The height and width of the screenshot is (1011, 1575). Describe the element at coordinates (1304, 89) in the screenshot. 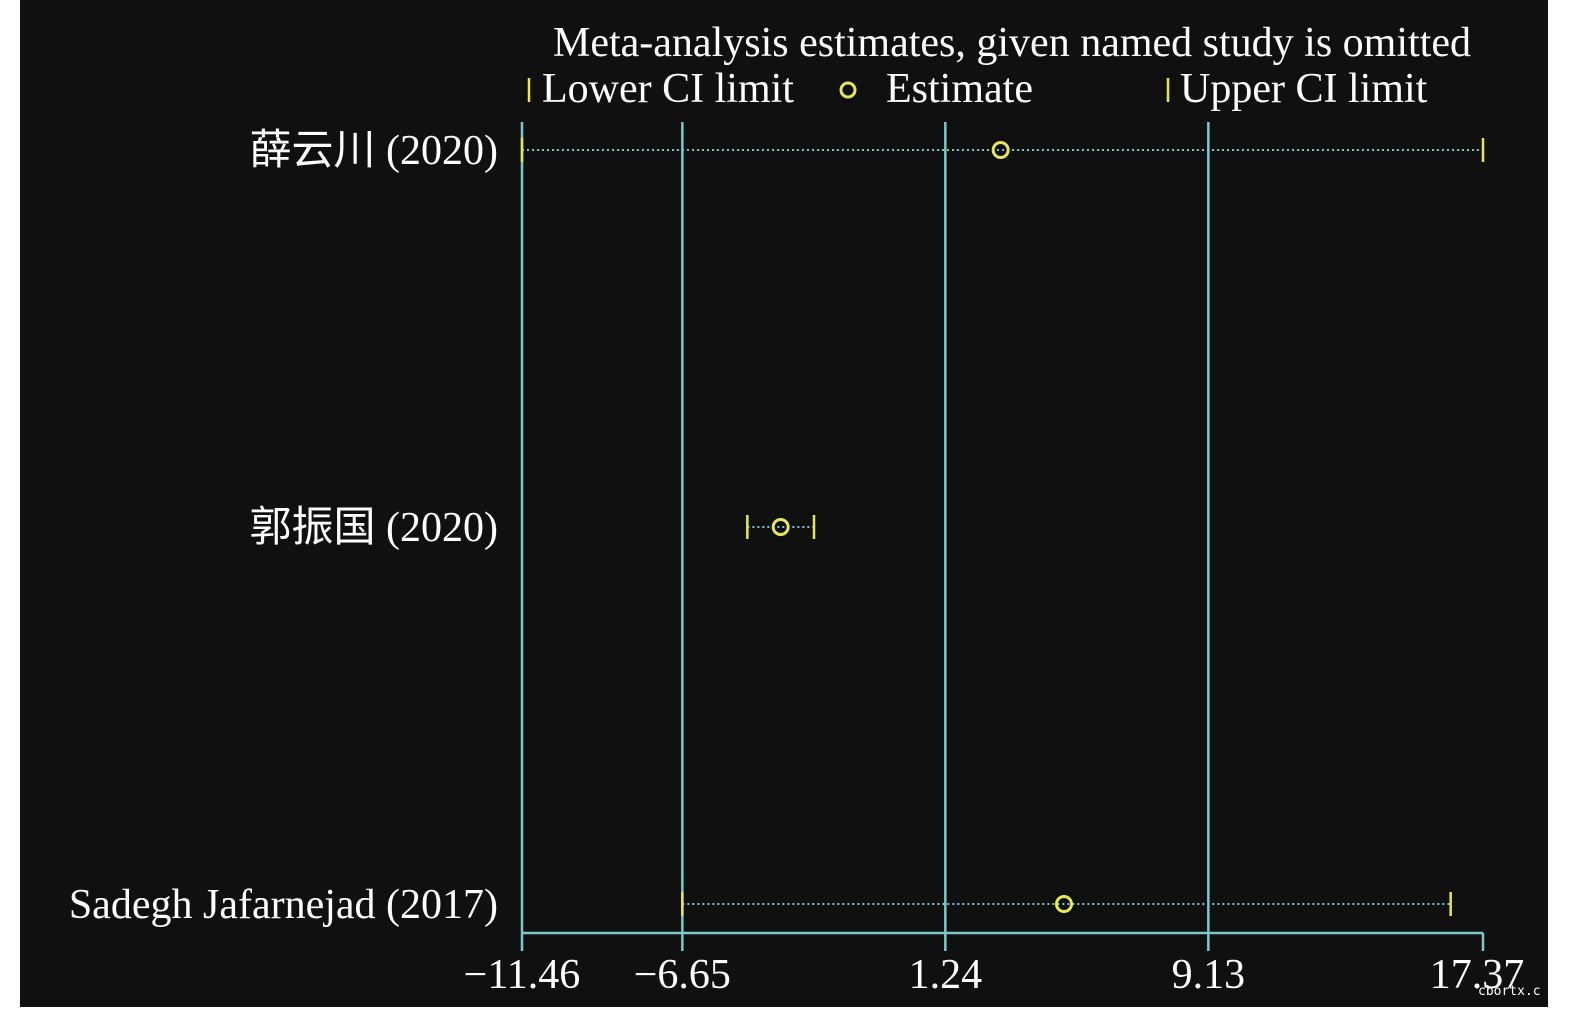

I see `legend-upper-ci-label: Upper CI limit` at that location.